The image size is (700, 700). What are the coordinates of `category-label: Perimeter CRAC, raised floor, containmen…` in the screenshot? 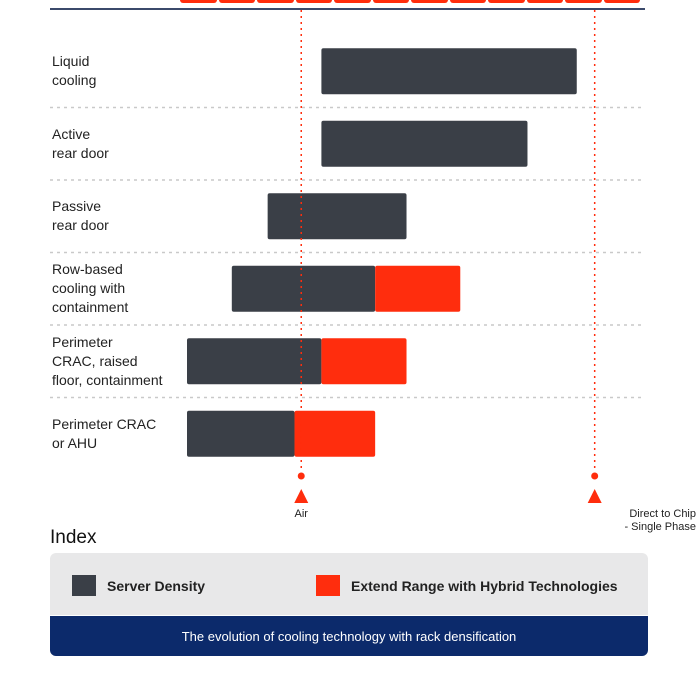 It's located at (107, 360).